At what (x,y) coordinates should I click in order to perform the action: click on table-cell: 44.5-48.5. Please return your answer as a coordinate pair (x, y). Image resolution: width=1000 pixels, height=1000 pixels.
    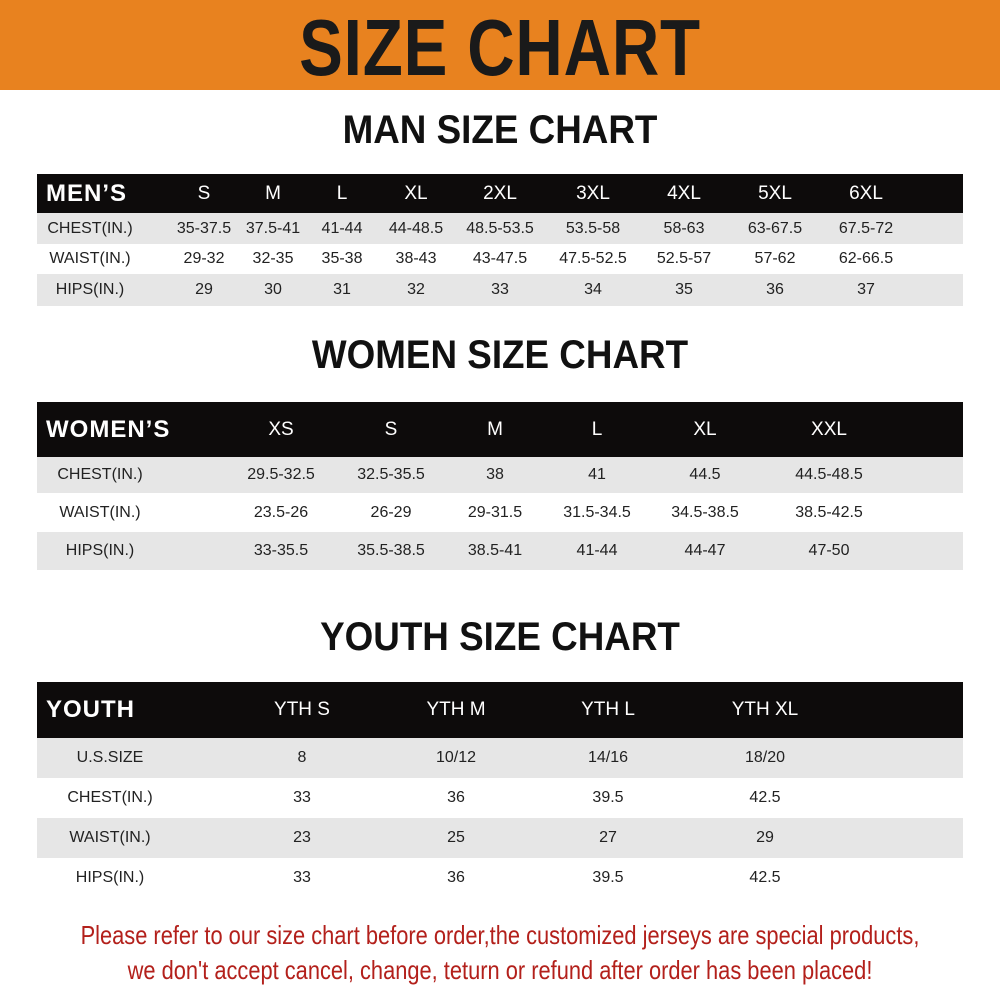
    Looking at the image, I should click on (829, 474).